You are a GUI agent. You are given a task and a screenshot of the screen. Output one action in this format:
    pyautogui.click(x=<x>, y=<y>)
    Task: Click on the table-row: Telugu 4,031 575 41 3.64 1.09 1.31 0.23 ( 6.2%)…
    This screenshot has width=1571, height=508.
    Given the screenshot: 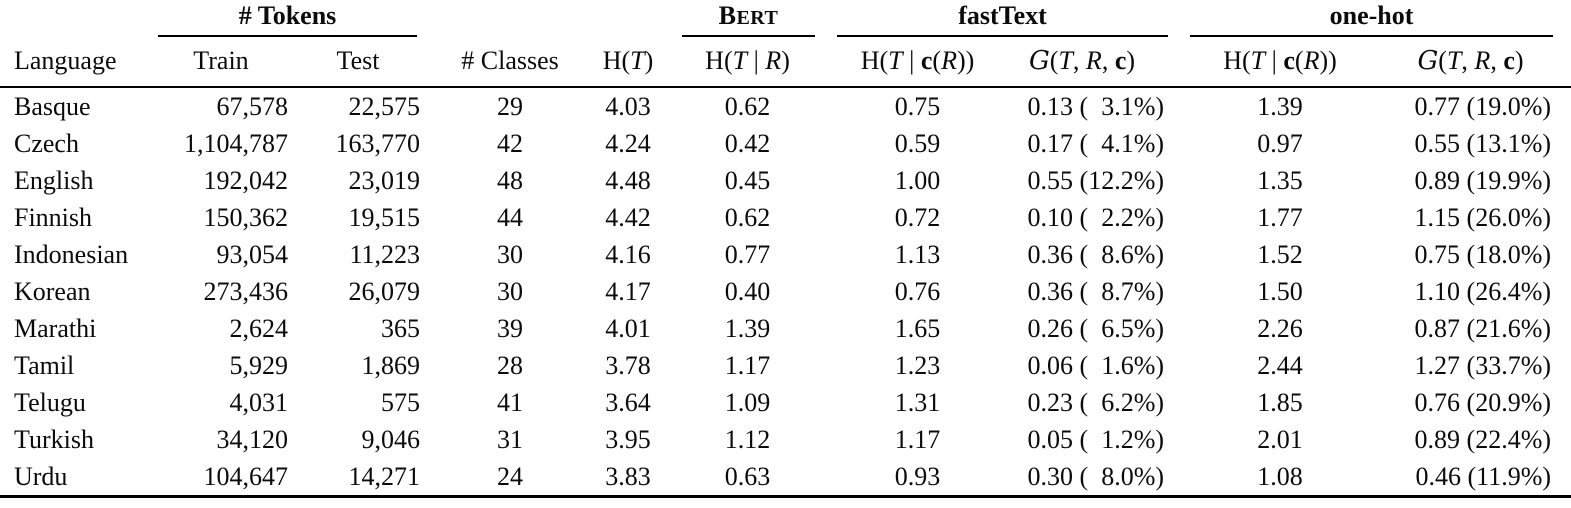 What is the action you would take?
    pyautogui.click(x=785, y=402)
    